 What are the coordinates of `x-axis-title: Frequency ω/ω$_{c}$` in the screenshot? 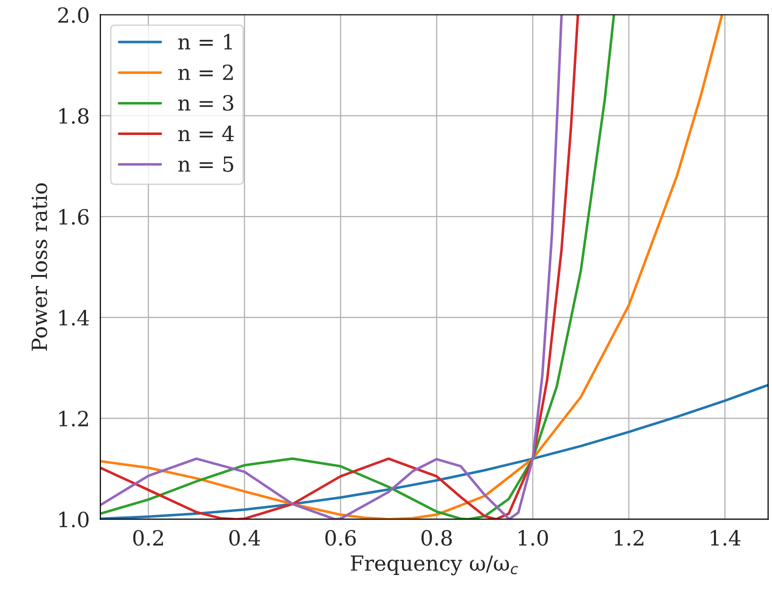 It's located at (434, 566).